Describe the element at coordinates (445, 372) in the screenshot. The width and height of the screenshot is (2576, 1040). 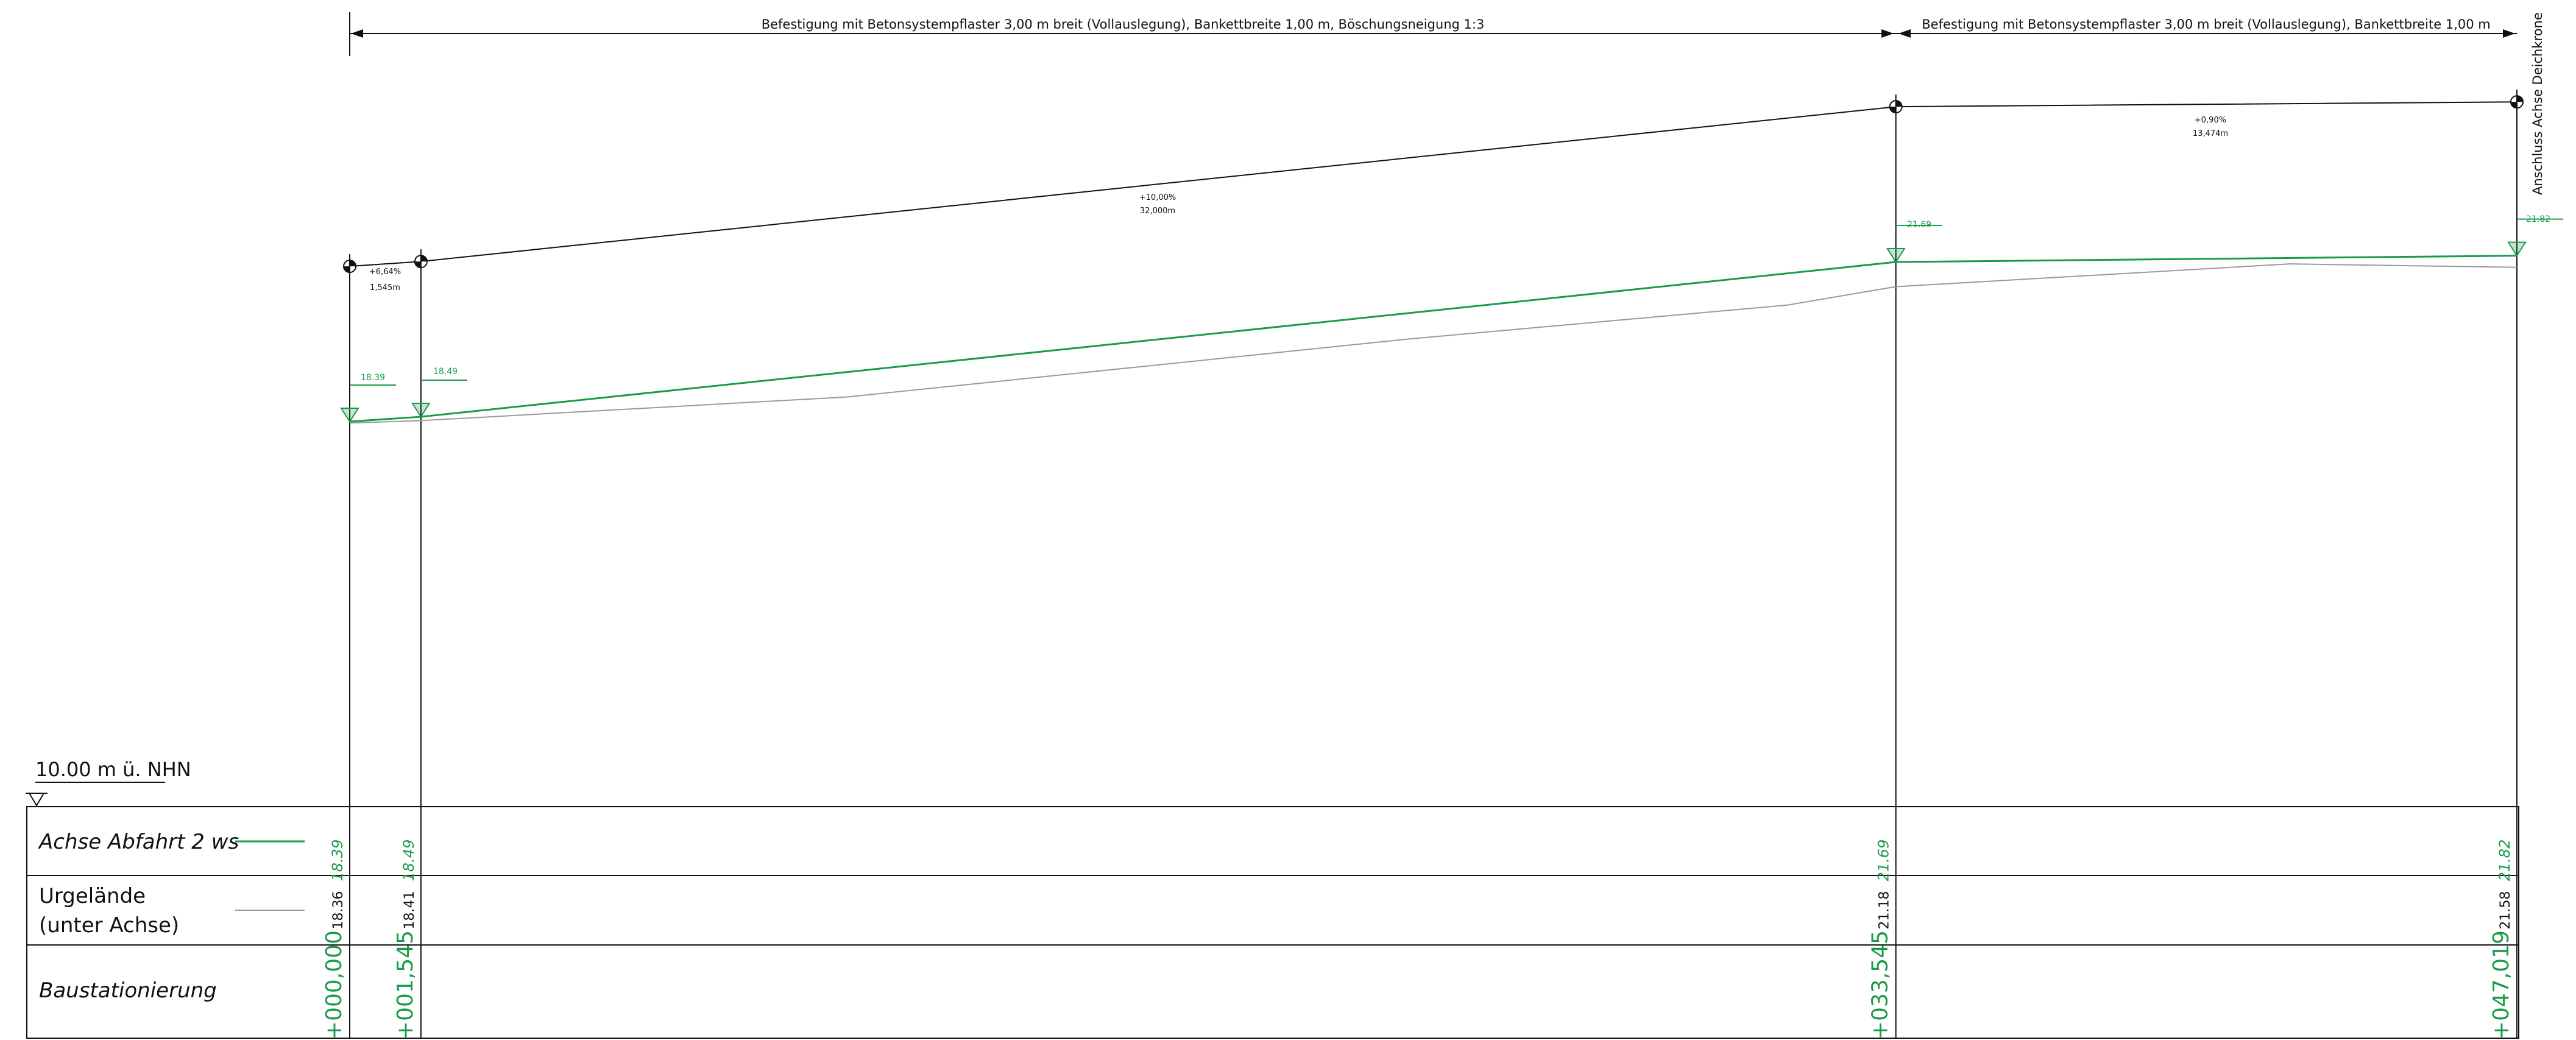
I see `elevation-tag-2: 18.49` at that location.